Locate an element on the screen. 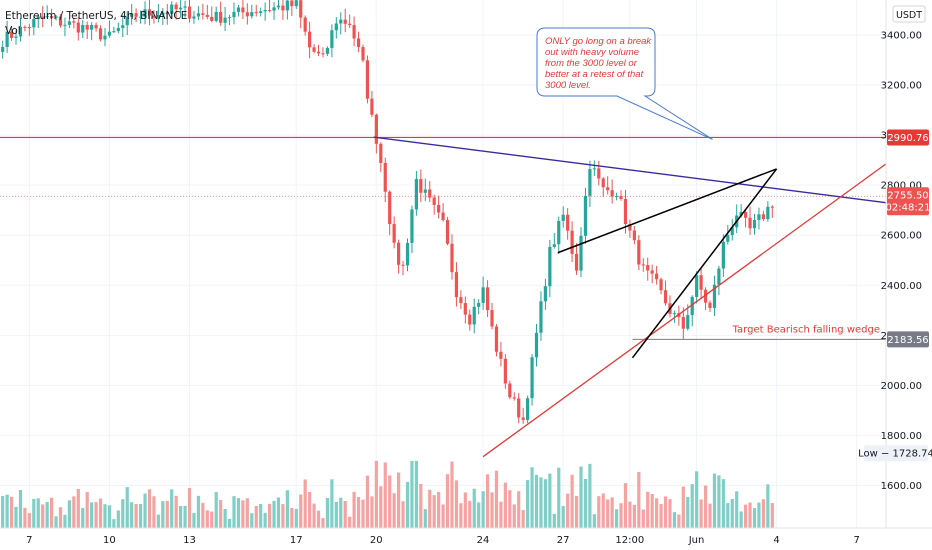  wedge-lower-line is located at coordinates (704, 263).